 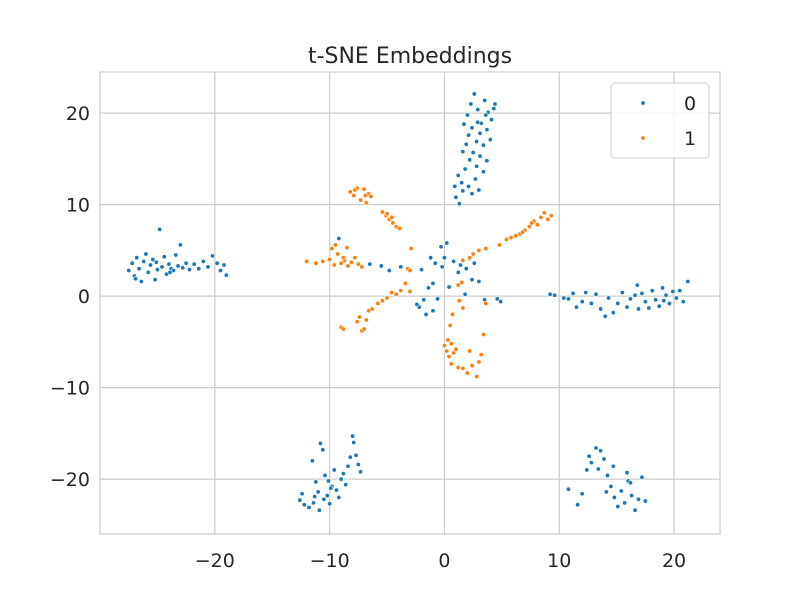 What do you see at coordinates (690, 104) in the screenshot?
I see `legend-label-0: 0` at bounding box center [690, 104].